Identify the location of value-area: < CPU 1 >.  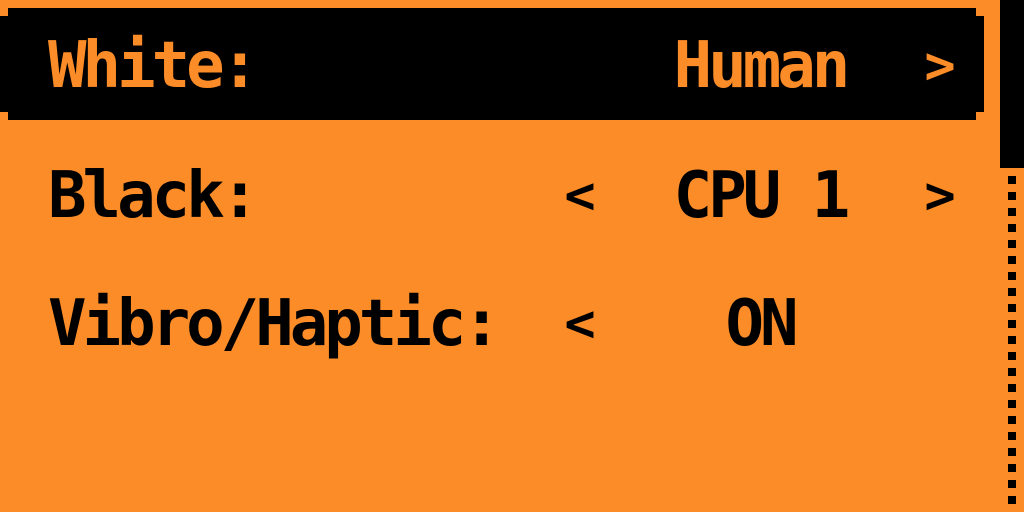
(760, 196).